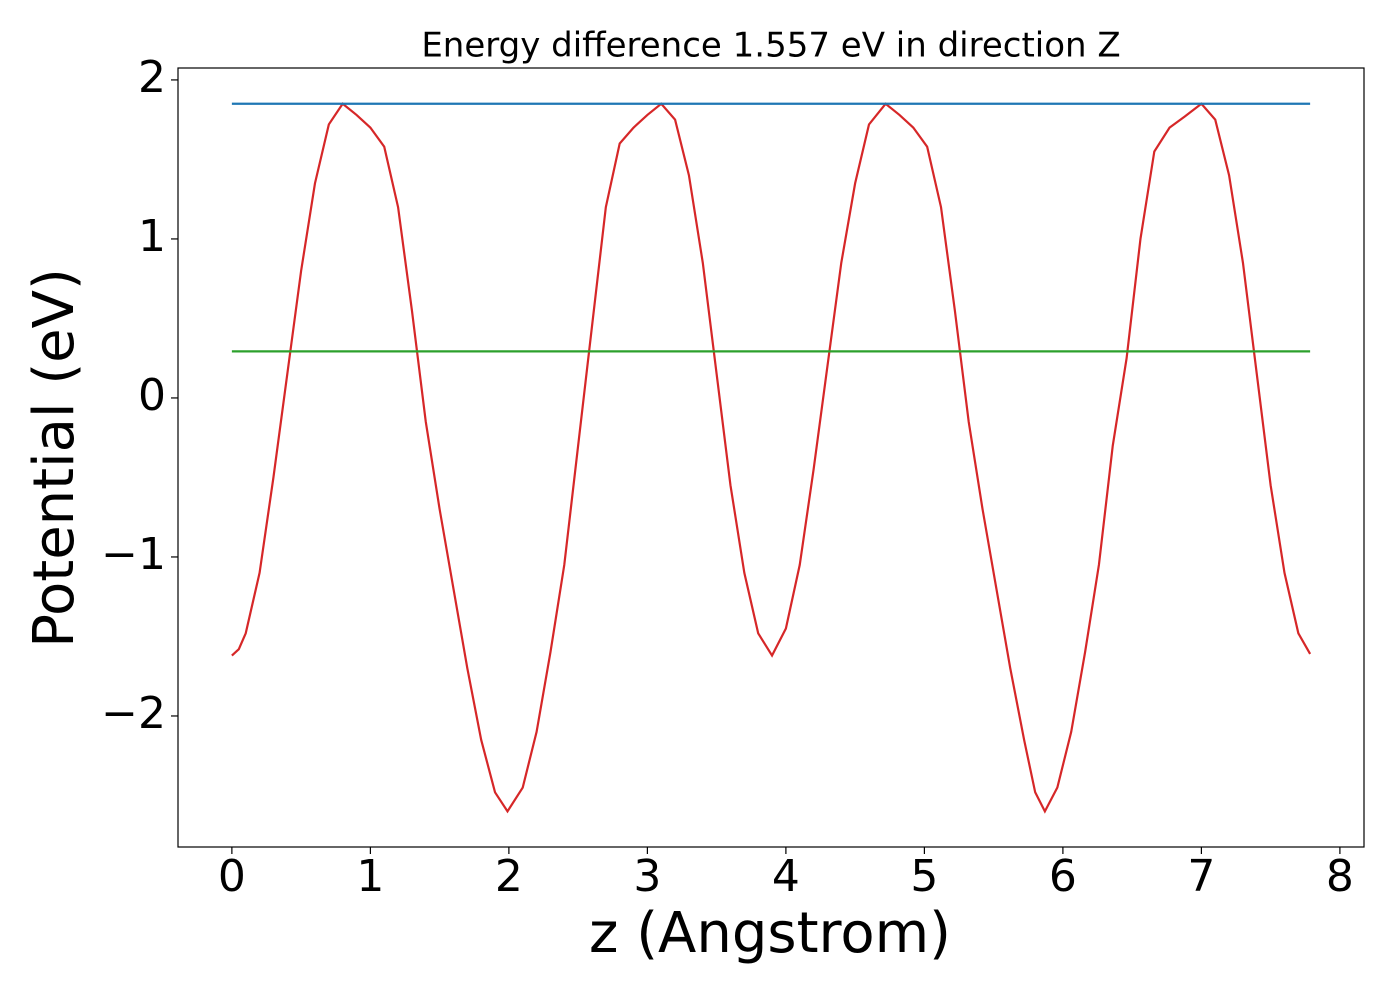 The image size is (1400, 1000). Describe the element at coordinates (152, 395) in the screenshot. I see `y-tick-label: 0` at that location.